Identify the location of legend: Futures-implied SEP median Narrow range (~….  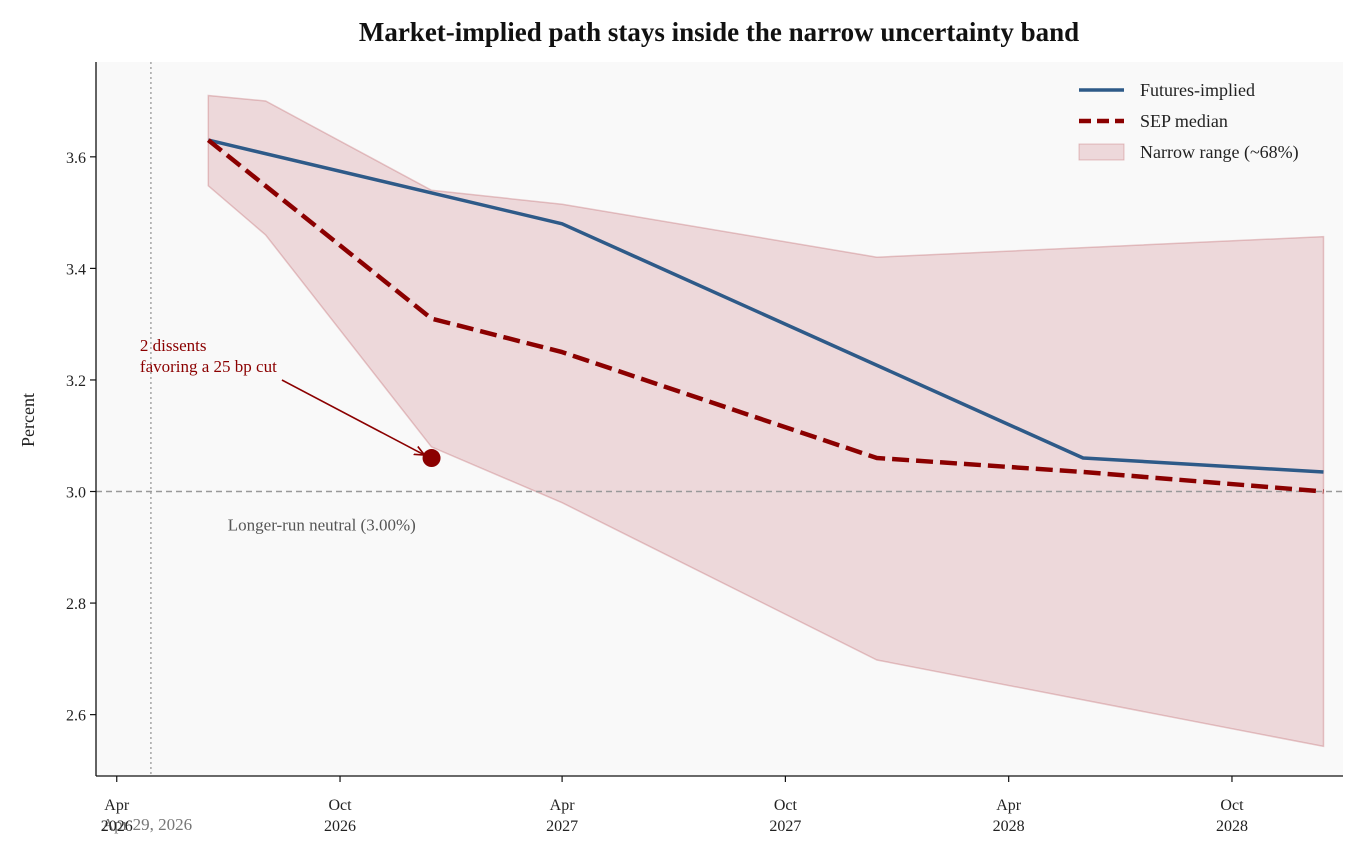
(1188, 121).